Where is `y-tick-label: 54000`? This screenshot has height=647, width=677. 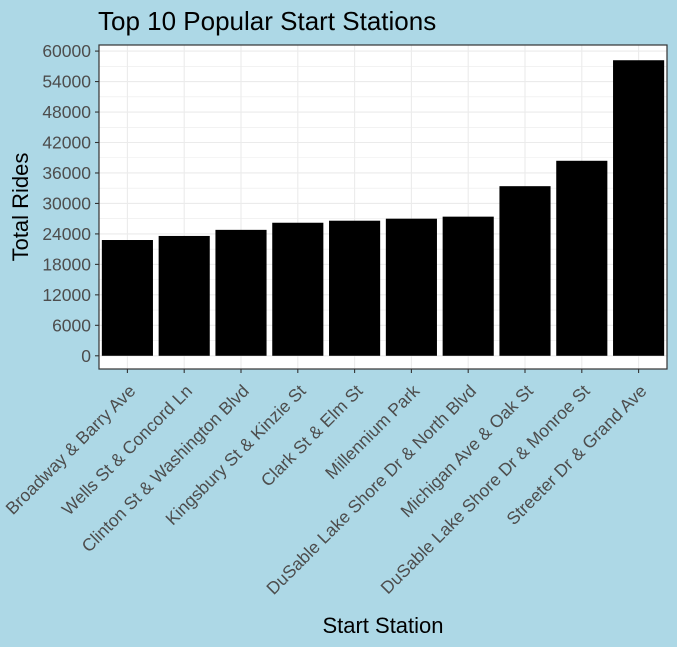
y-tick-label: 54000 is located at coordinates (66, 82).